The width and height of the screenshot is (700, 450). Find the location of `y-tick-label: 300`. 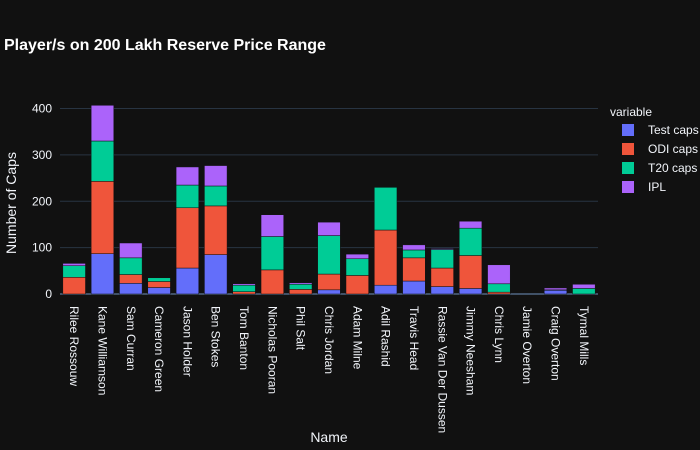

y-tick-label: 300 is located at coordinates (42, 155).